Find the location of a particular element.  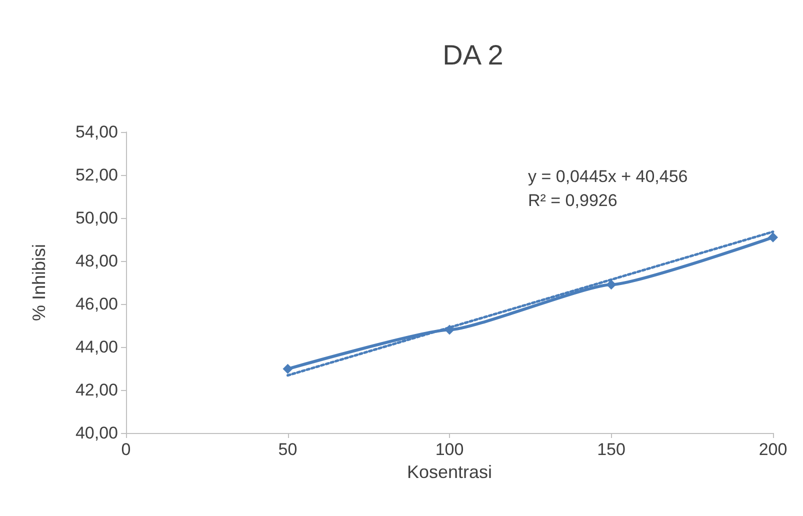

x-tick-label: 50 is located at coordinates (288, 449).